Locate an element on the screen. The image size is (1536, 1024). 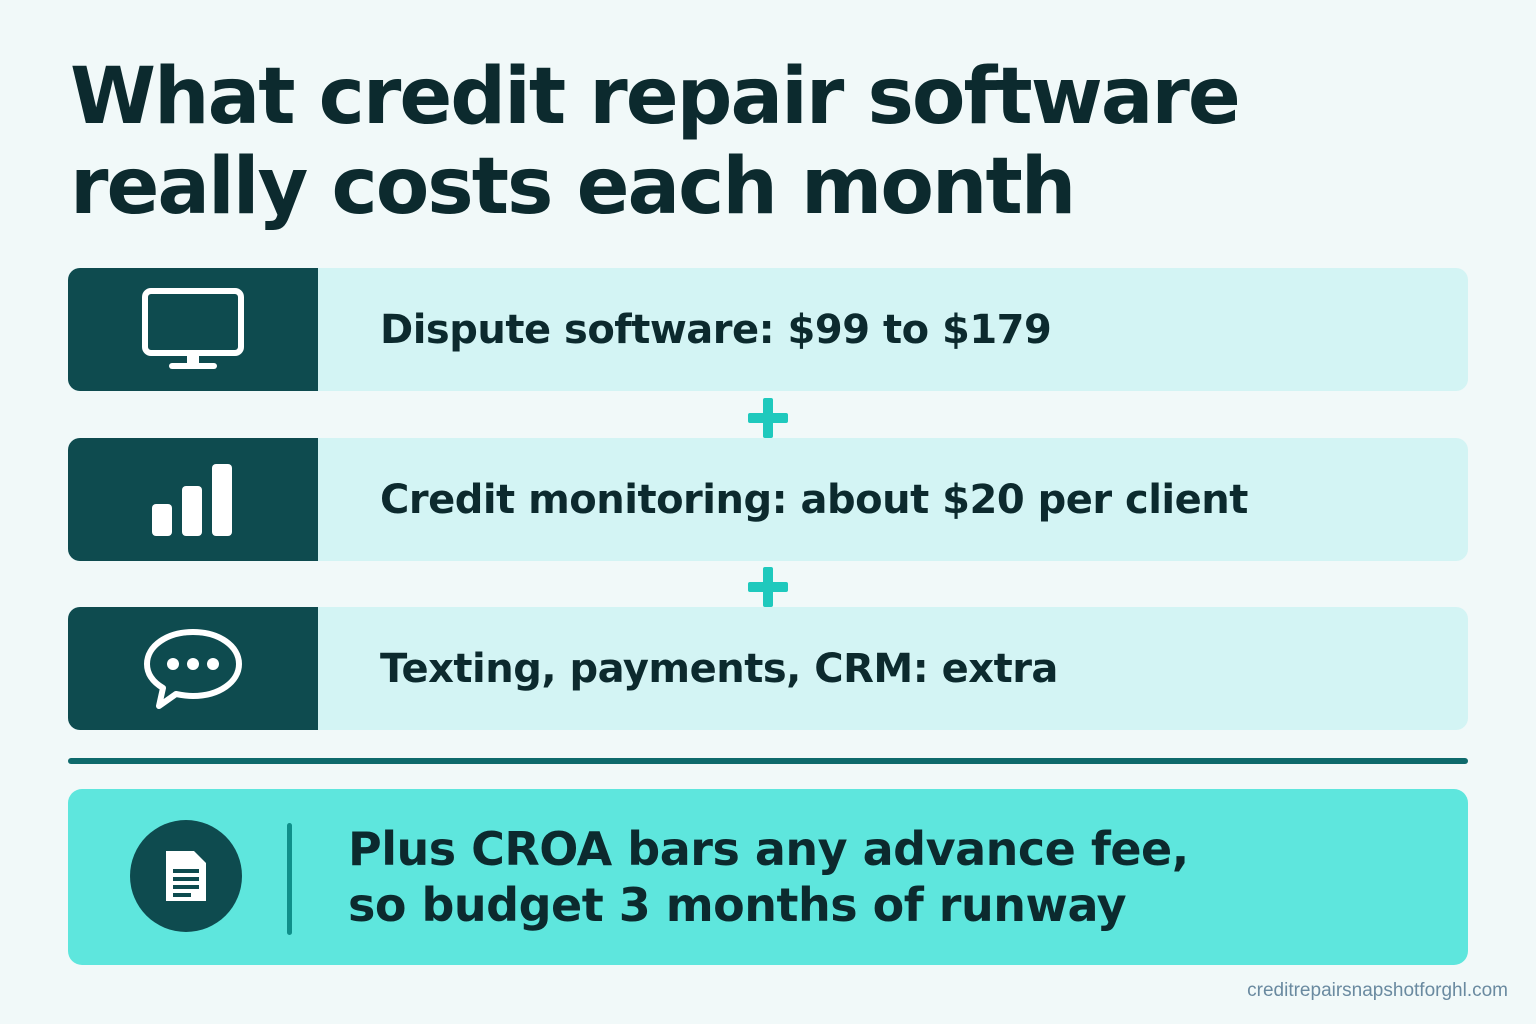
cost-row-credit-monitoring: Credit monitoring: about $20 per client is located at coordinates (768, 499).